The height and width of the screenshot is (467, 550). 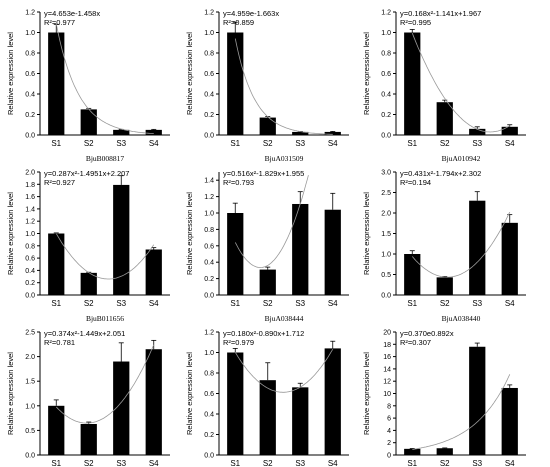 I want to click on r-squared: R²=0.859, so click(x=238, y=22).